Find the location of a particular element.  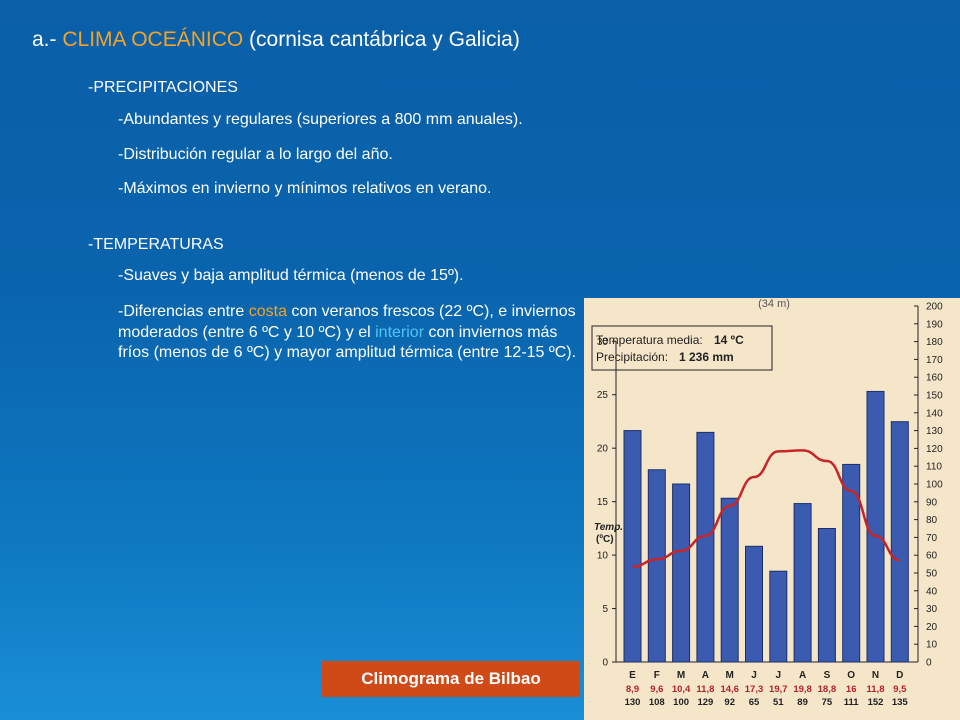

precip-tick-label: 90 is located at coordinates (932, 502).